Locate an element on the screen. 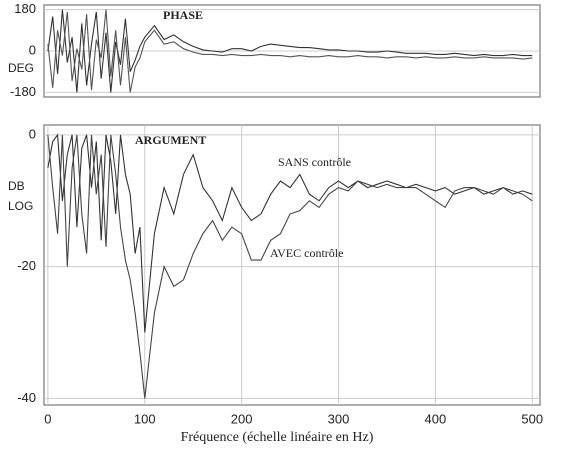 The height and width of the screenshot is (449, 562). x-tick-label: 100 is located at coordinates (145, 418).